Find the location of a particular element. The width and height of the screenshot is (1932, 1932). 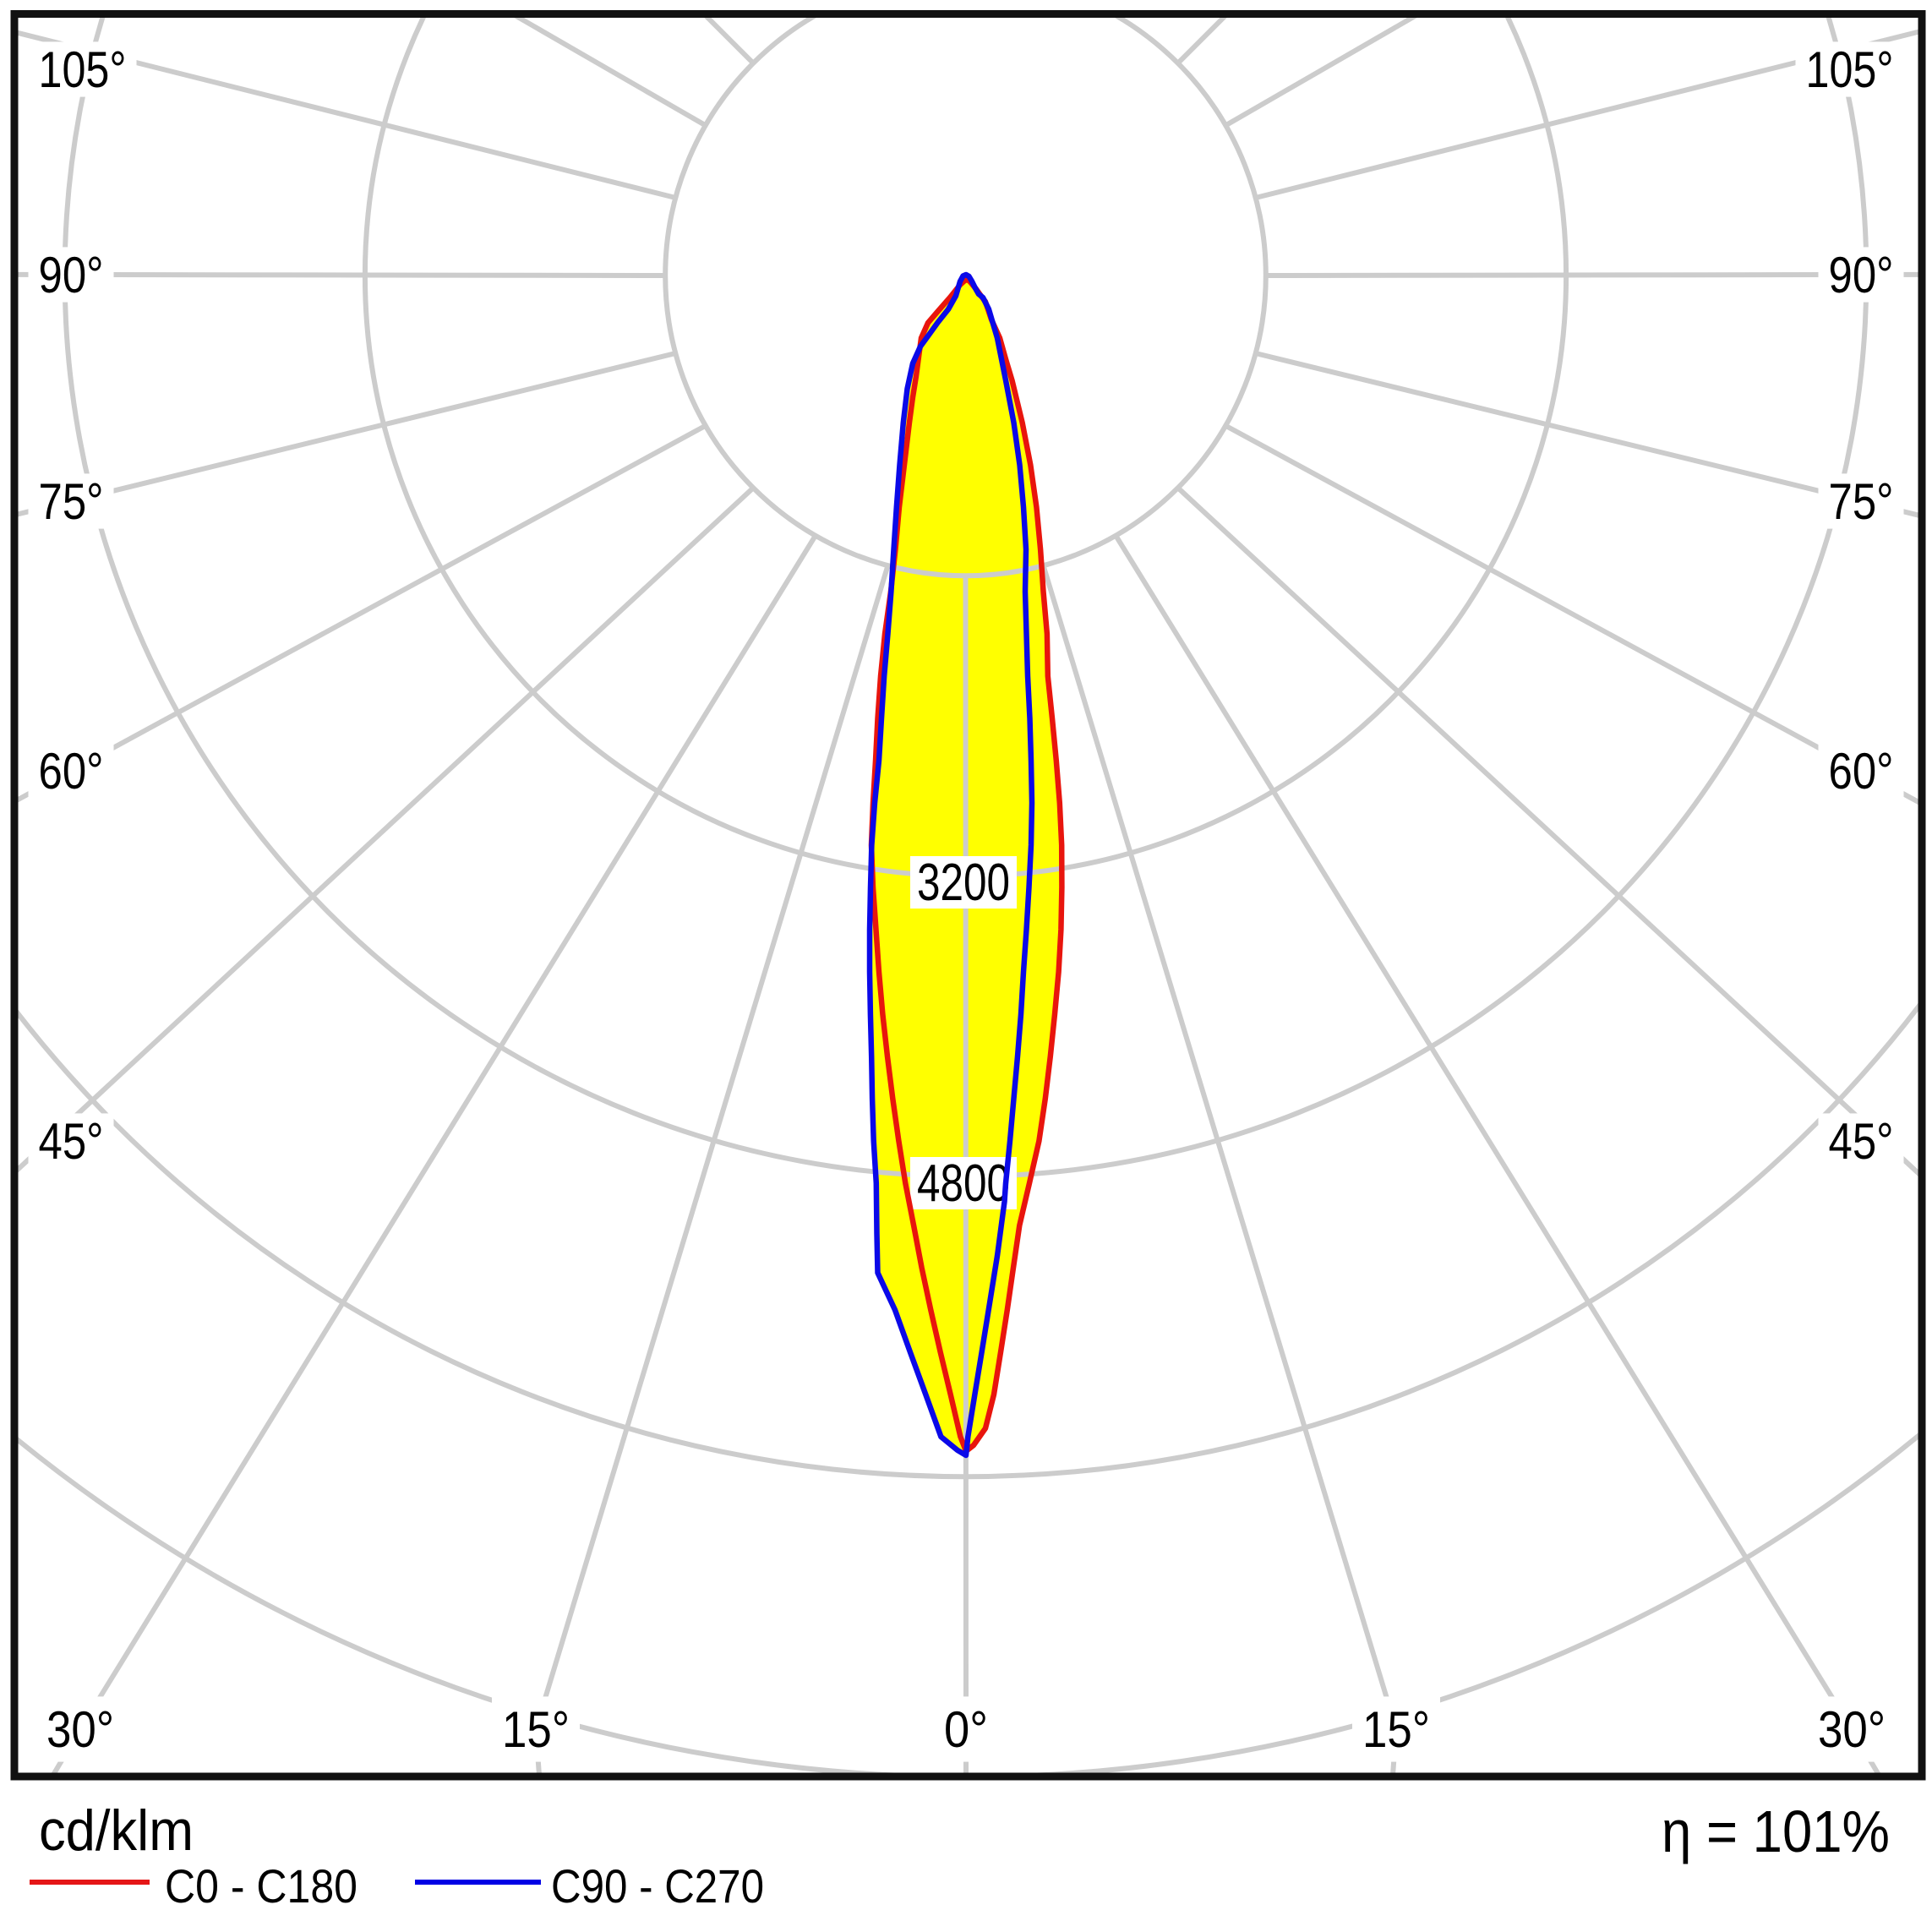

svg-text: C0 - C180 is located at coordinates (261, 1886).